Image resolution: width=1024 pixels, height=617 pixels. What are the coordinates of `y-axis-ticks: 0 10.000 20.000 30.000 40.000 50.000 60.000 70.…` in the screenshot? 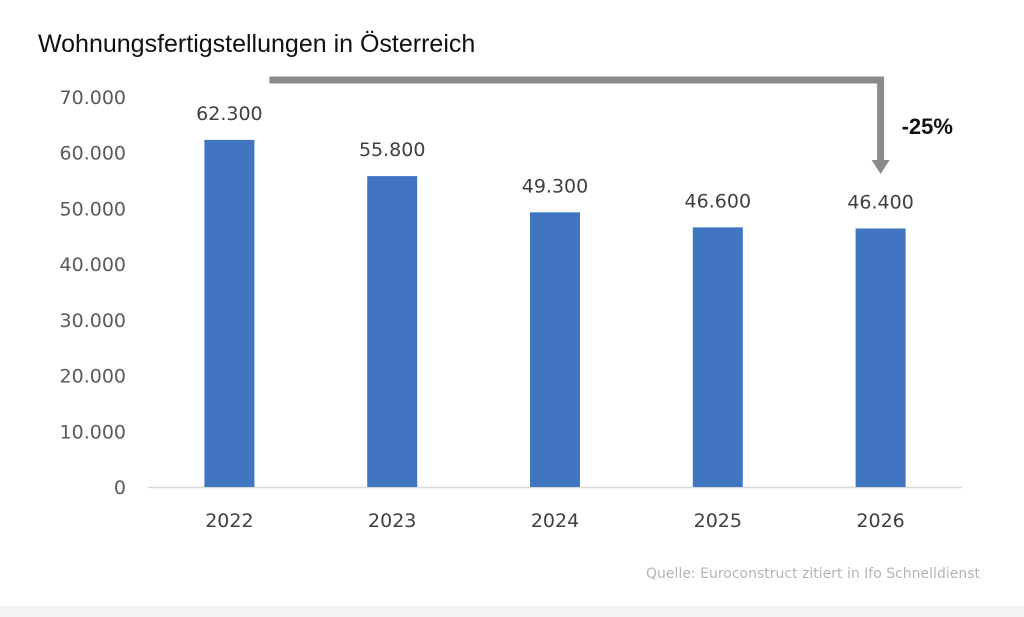 It's located at (93, 293).